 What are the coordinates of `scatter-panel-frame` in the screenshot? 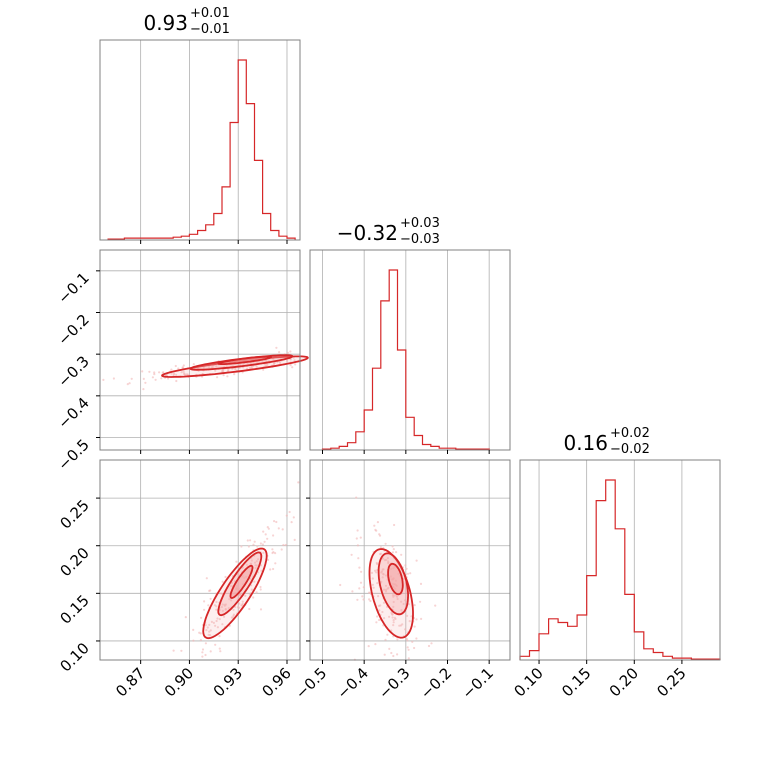 It's located at (410, 560).